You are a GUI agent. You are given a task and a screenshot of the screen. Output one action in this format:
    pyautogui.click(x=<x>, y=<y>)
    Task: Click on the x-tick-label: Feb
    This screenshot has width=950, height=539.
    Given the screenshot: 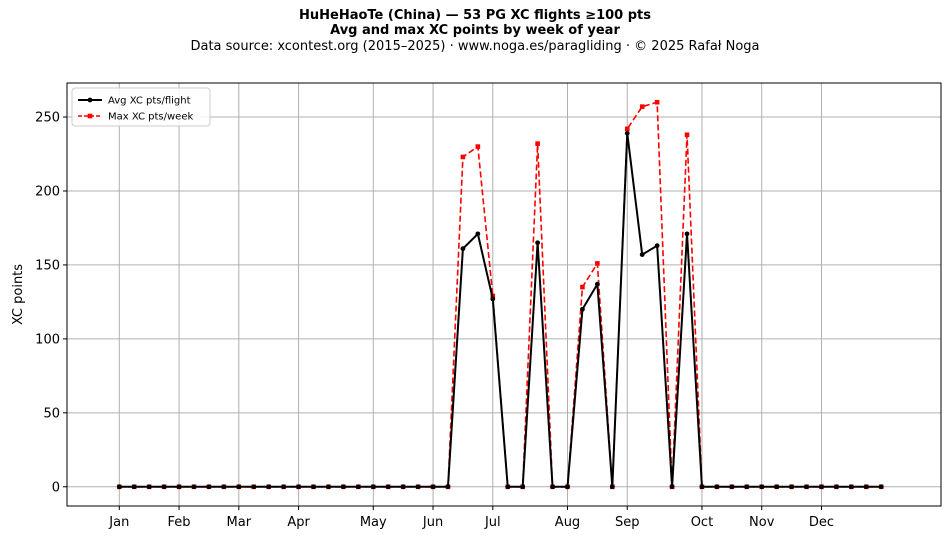 What is the action you would take?
    pyautogui.click(x=179, y=522)
    